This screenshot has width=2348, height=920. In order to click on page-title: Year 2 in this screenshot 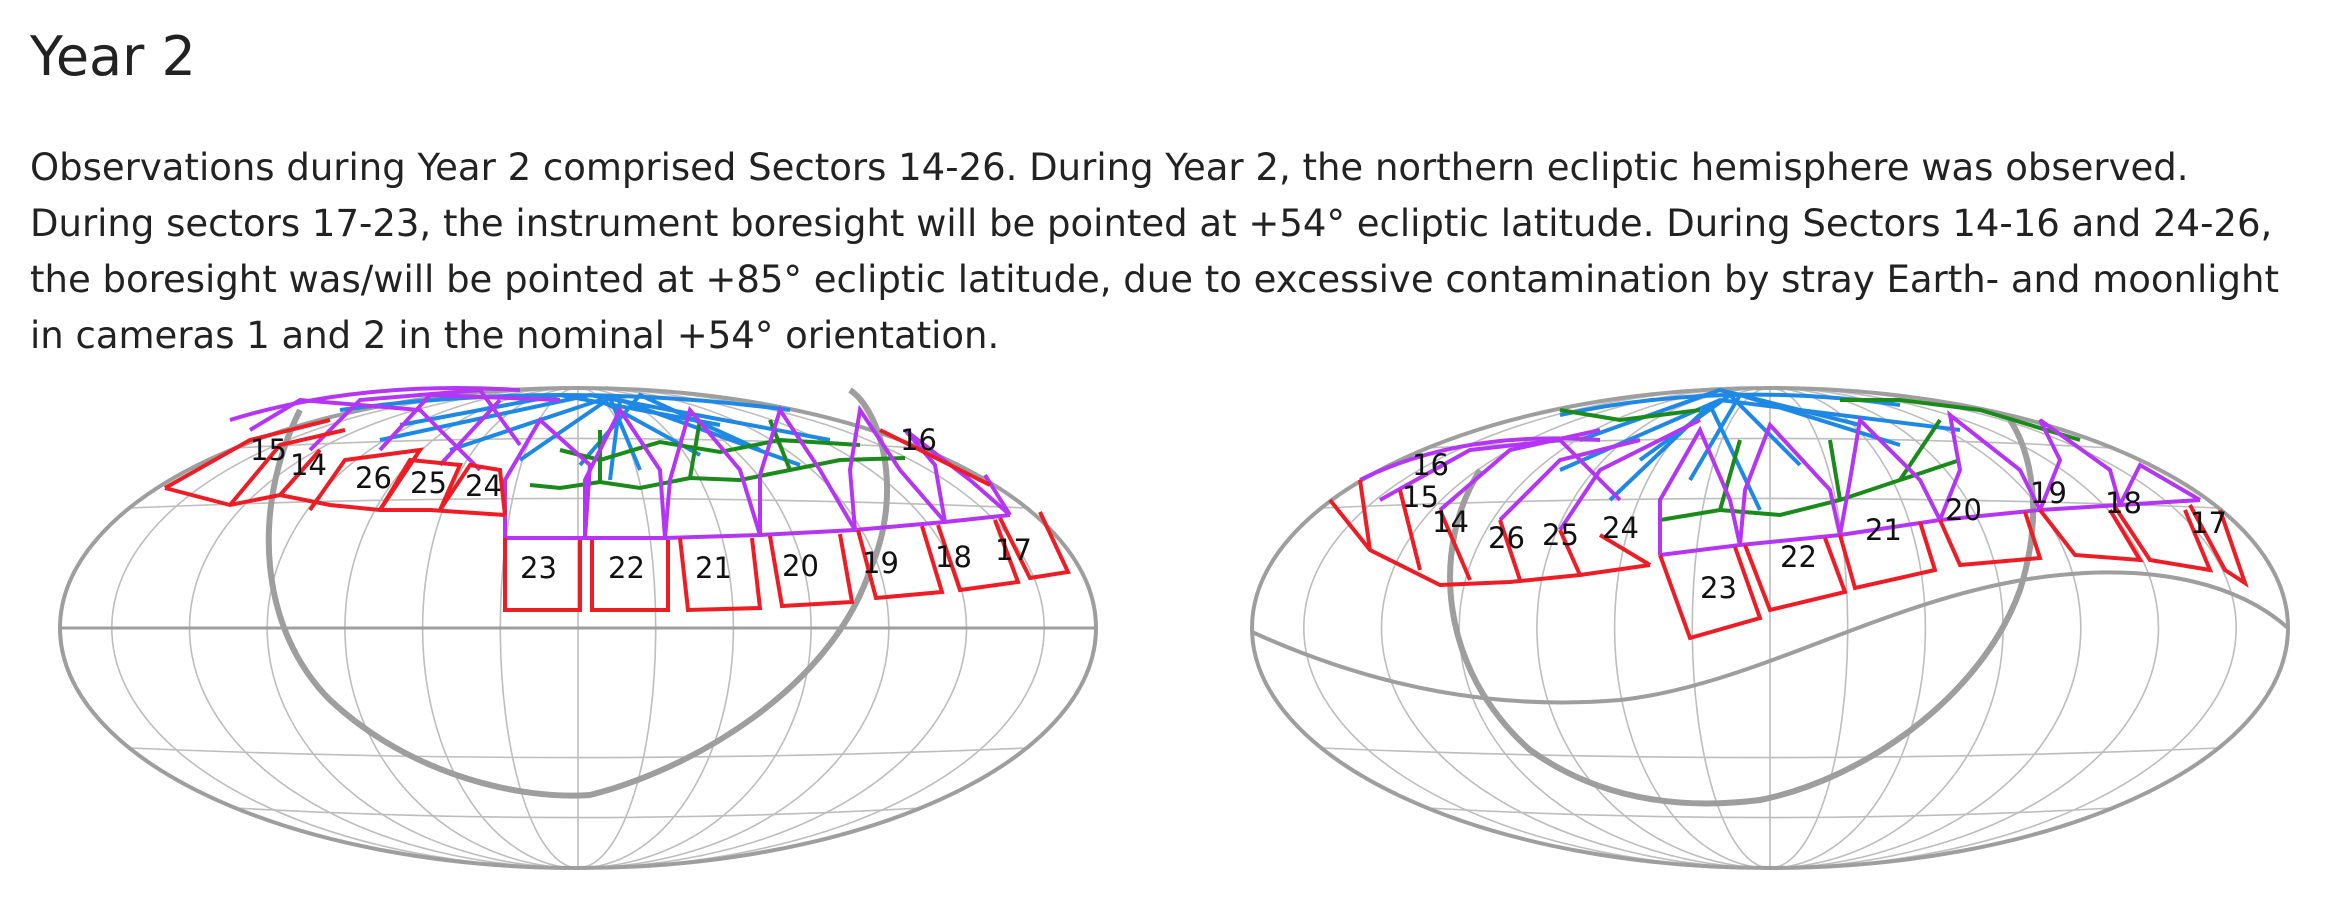, I will do `click(113, 56)`.